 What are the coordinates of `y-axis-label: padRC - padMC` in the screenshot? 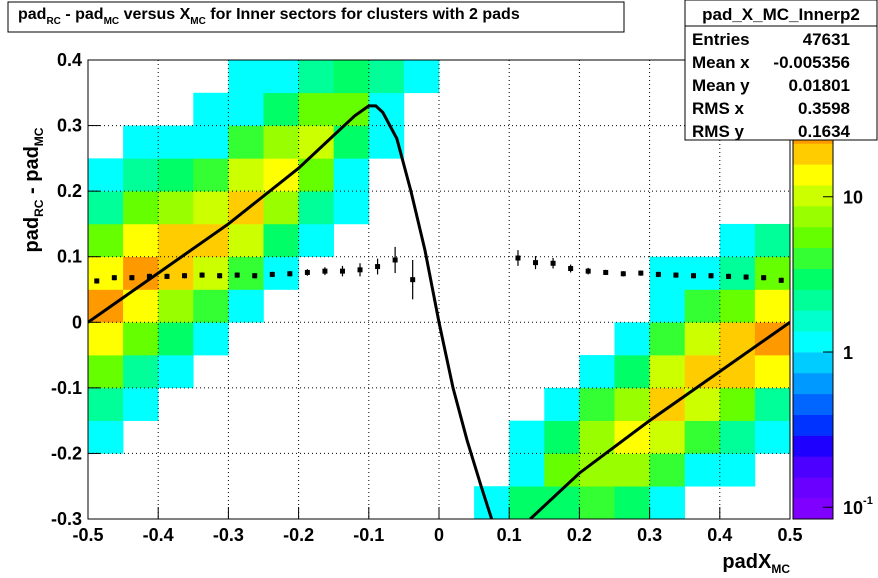 It's located at (33, 189).